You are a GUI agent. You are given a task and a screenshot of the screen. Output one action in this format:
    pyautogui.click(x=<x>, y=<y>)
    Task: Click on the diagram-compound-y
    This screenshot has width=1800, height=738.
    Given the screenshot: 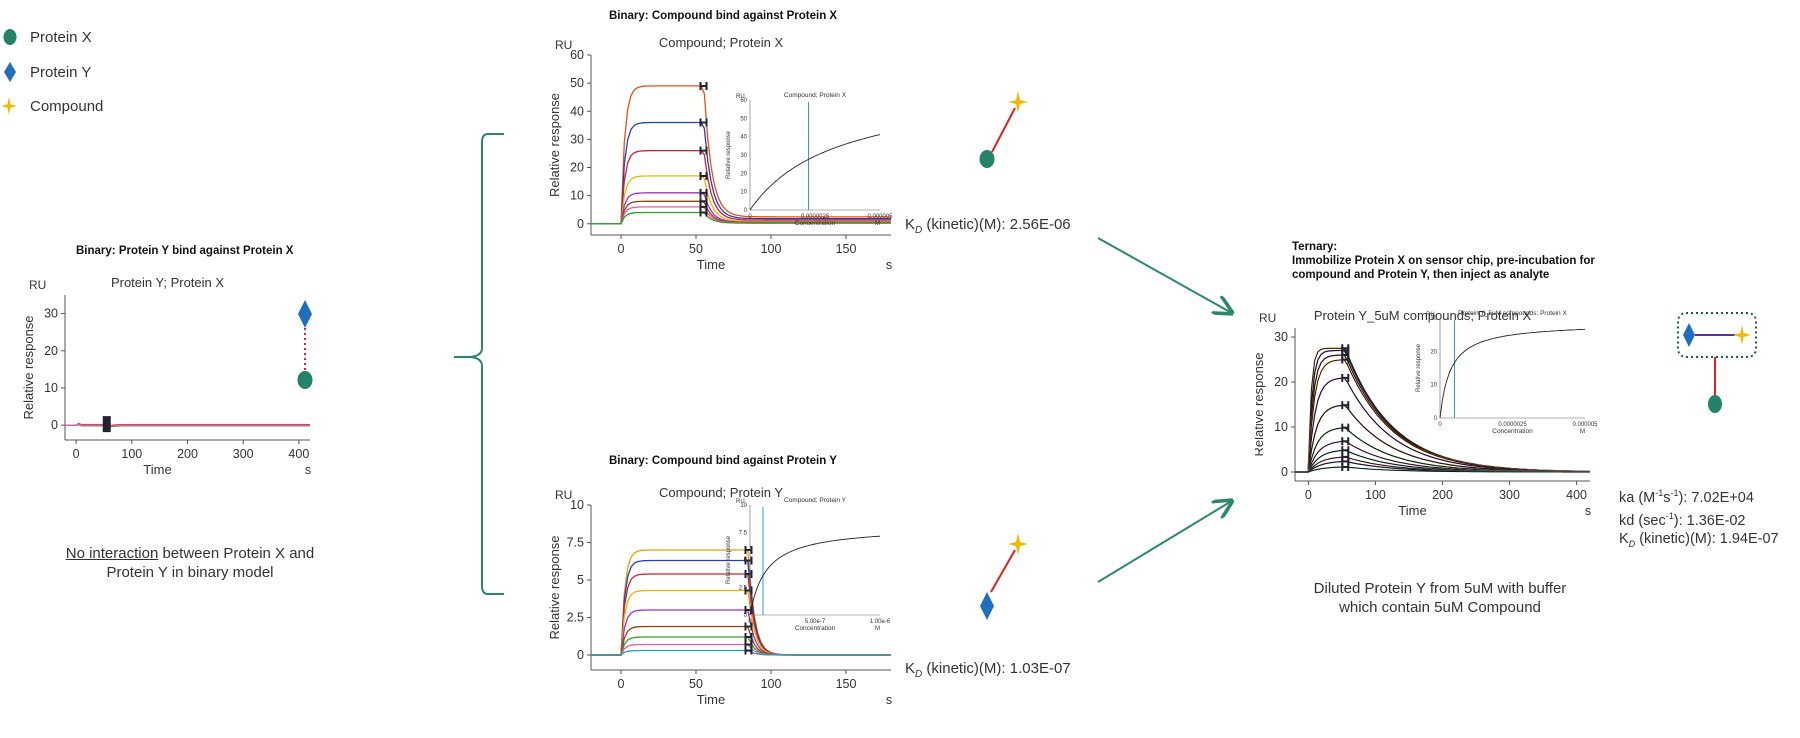 What is the action you would take?
    pyautogui.click(x=1004, y=576)
    